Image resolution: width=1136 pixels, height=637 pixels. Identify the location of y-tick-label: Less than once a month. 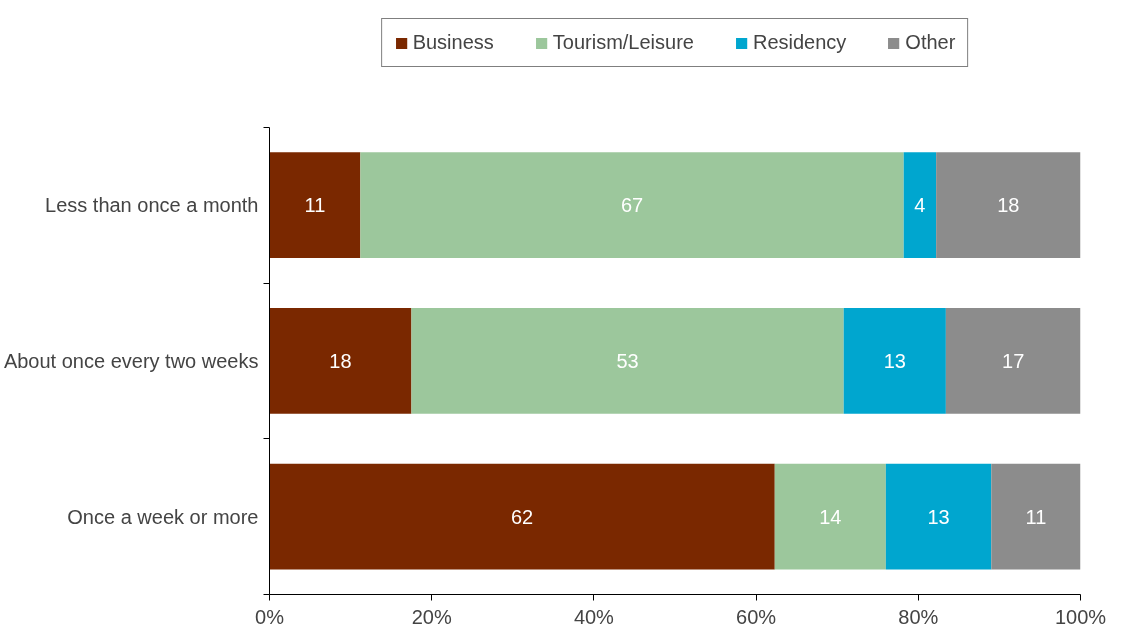
(152, 205).